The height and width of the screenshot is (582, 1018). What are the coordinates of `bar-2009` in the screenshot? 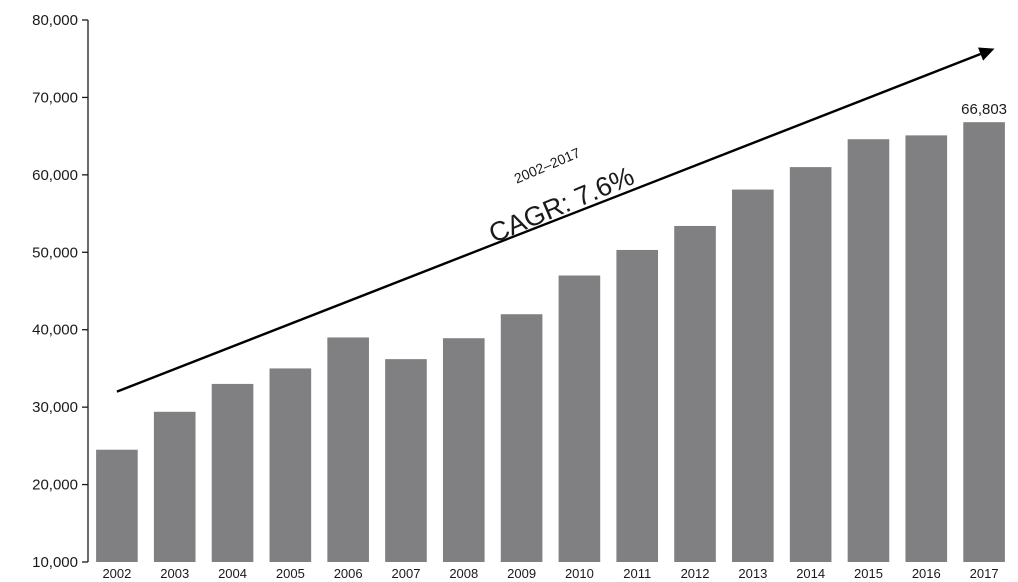 It's located at (521, 438).